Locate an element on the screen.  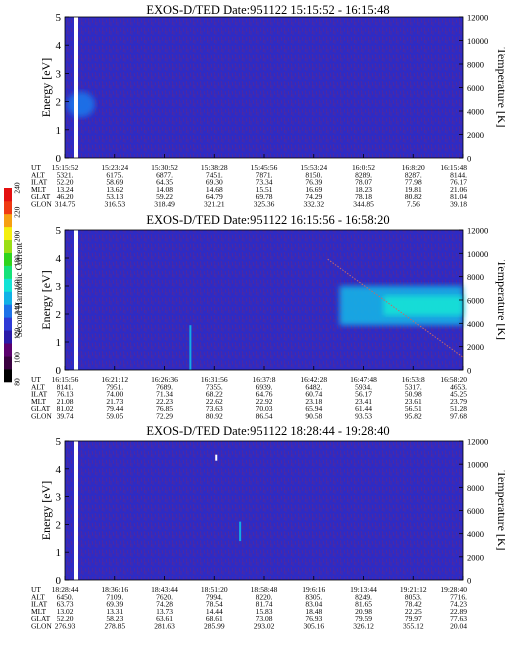
orbit-value: 19:21:12 is located at coordinates (413, 589).